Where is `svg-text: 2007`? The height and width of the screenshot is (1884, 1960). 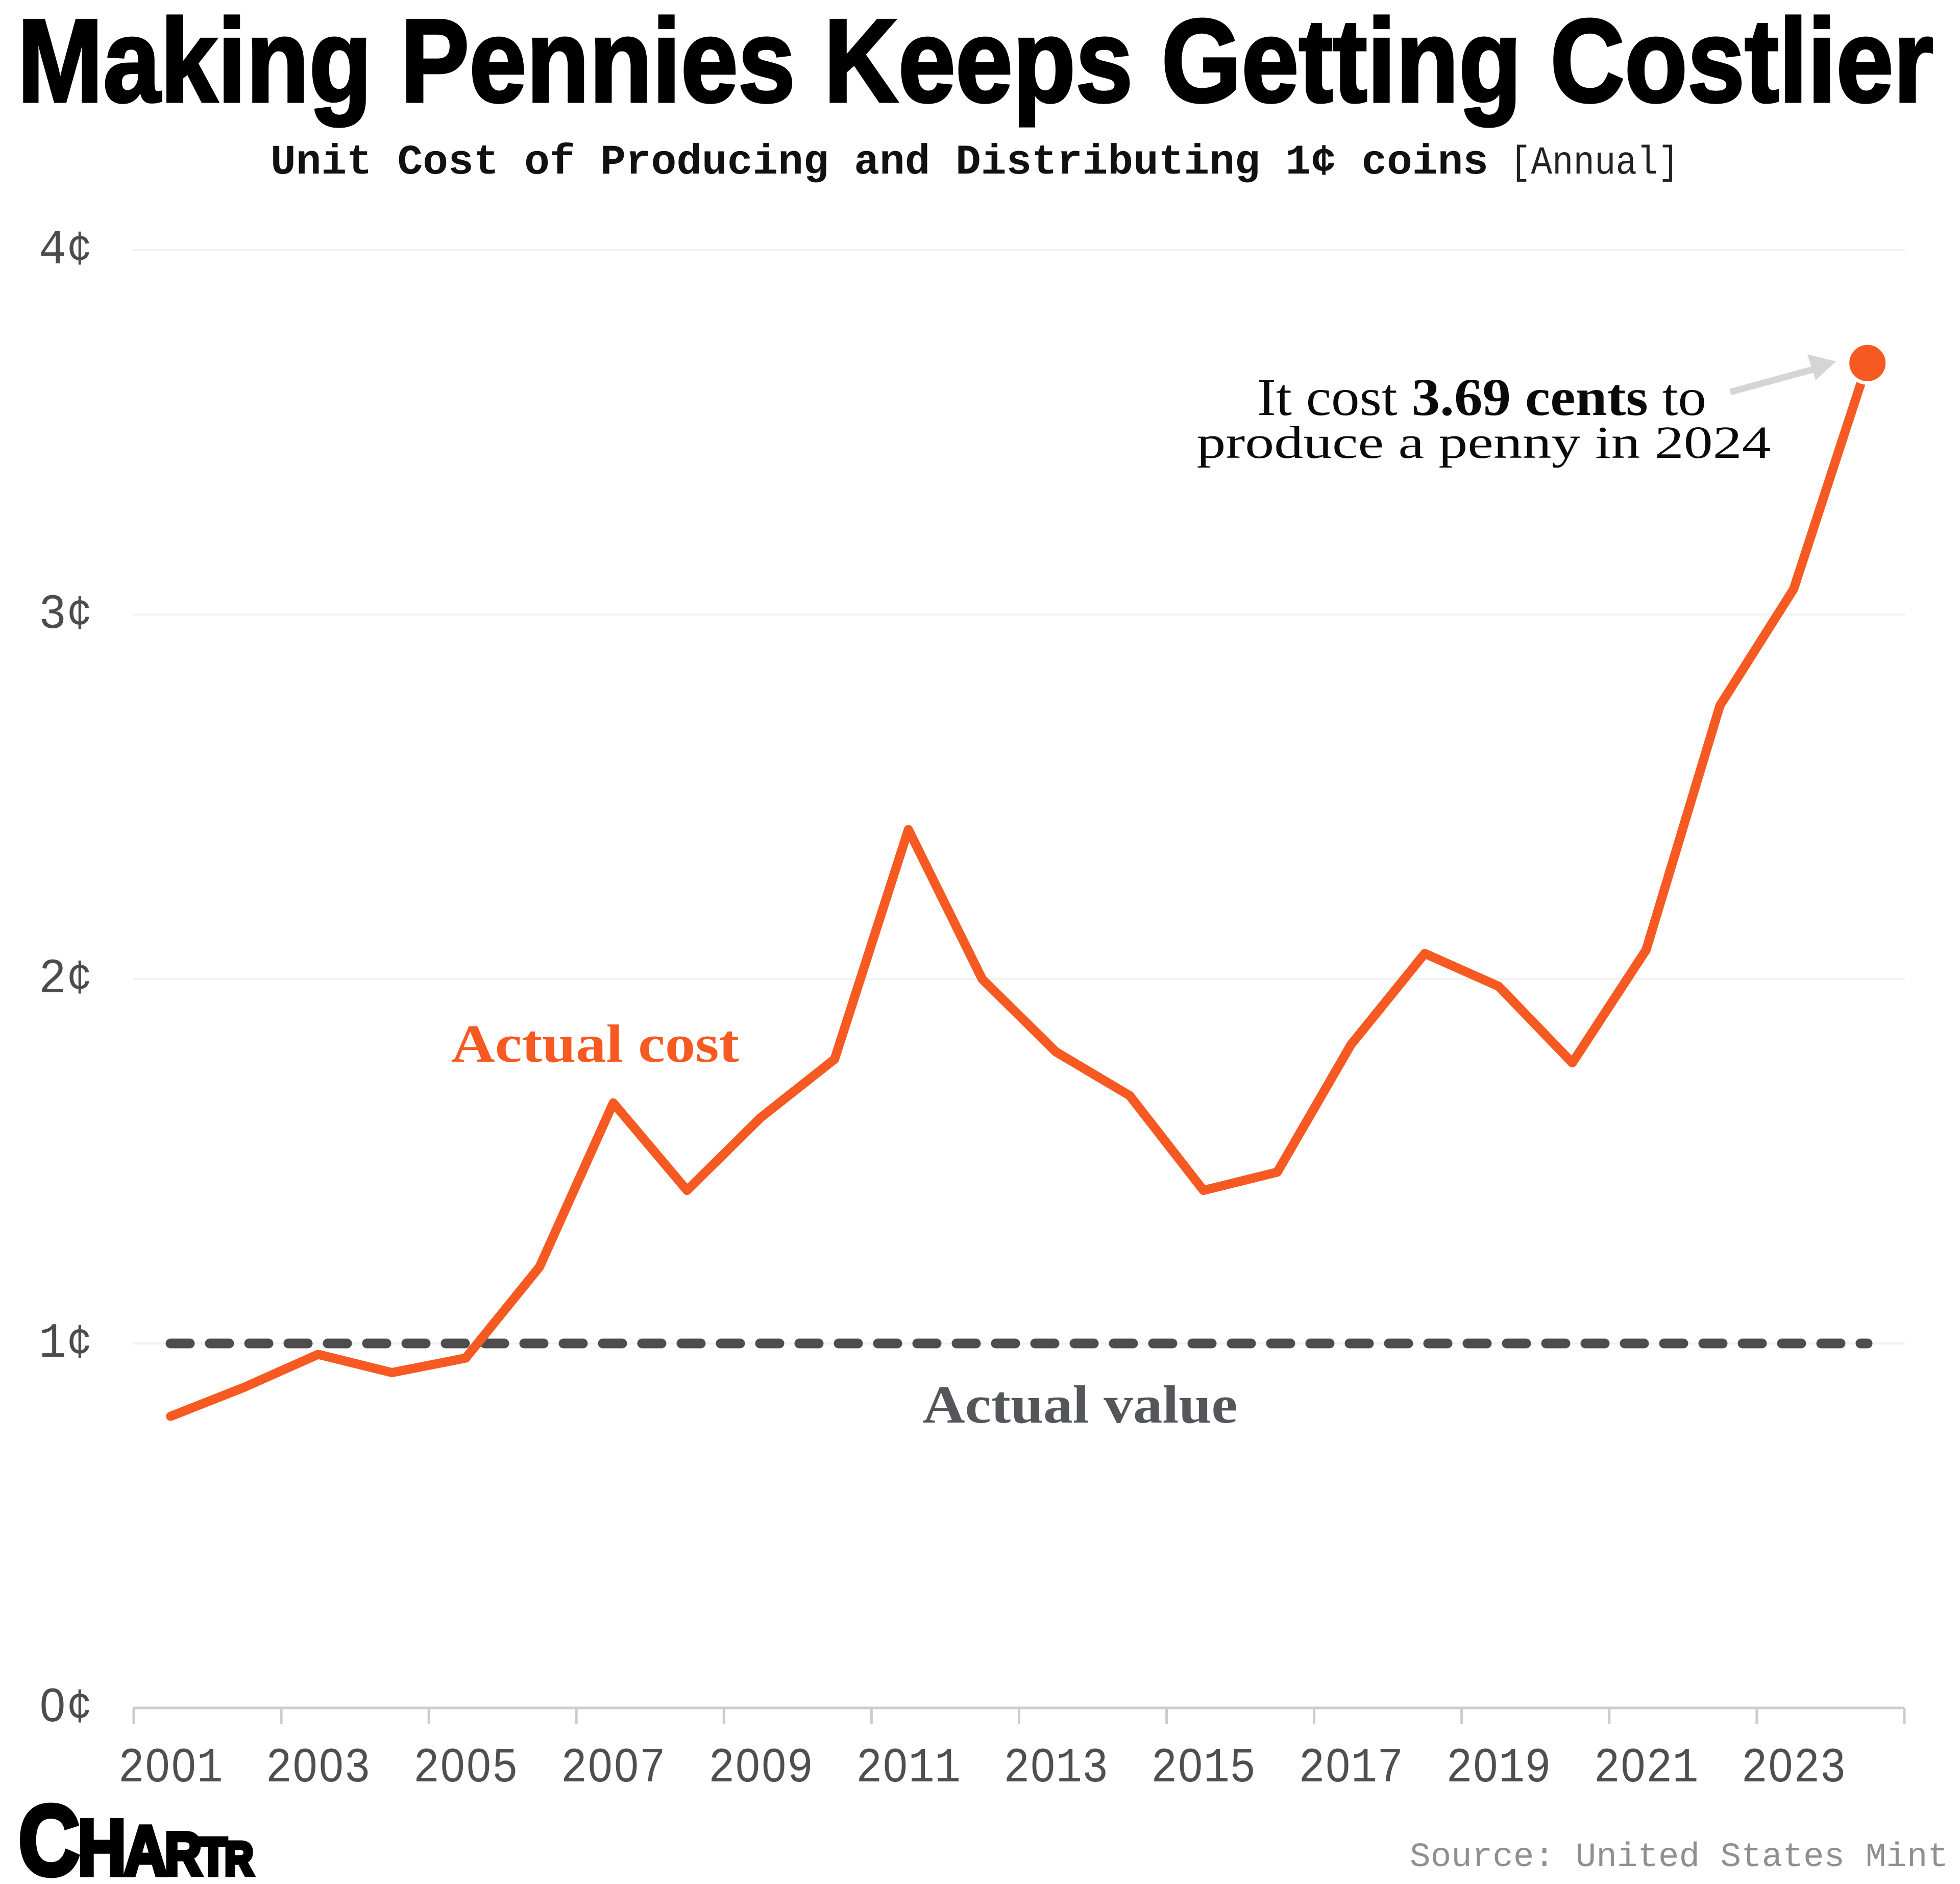 svg-text: 2007 is located at coordinates (613, 1769).